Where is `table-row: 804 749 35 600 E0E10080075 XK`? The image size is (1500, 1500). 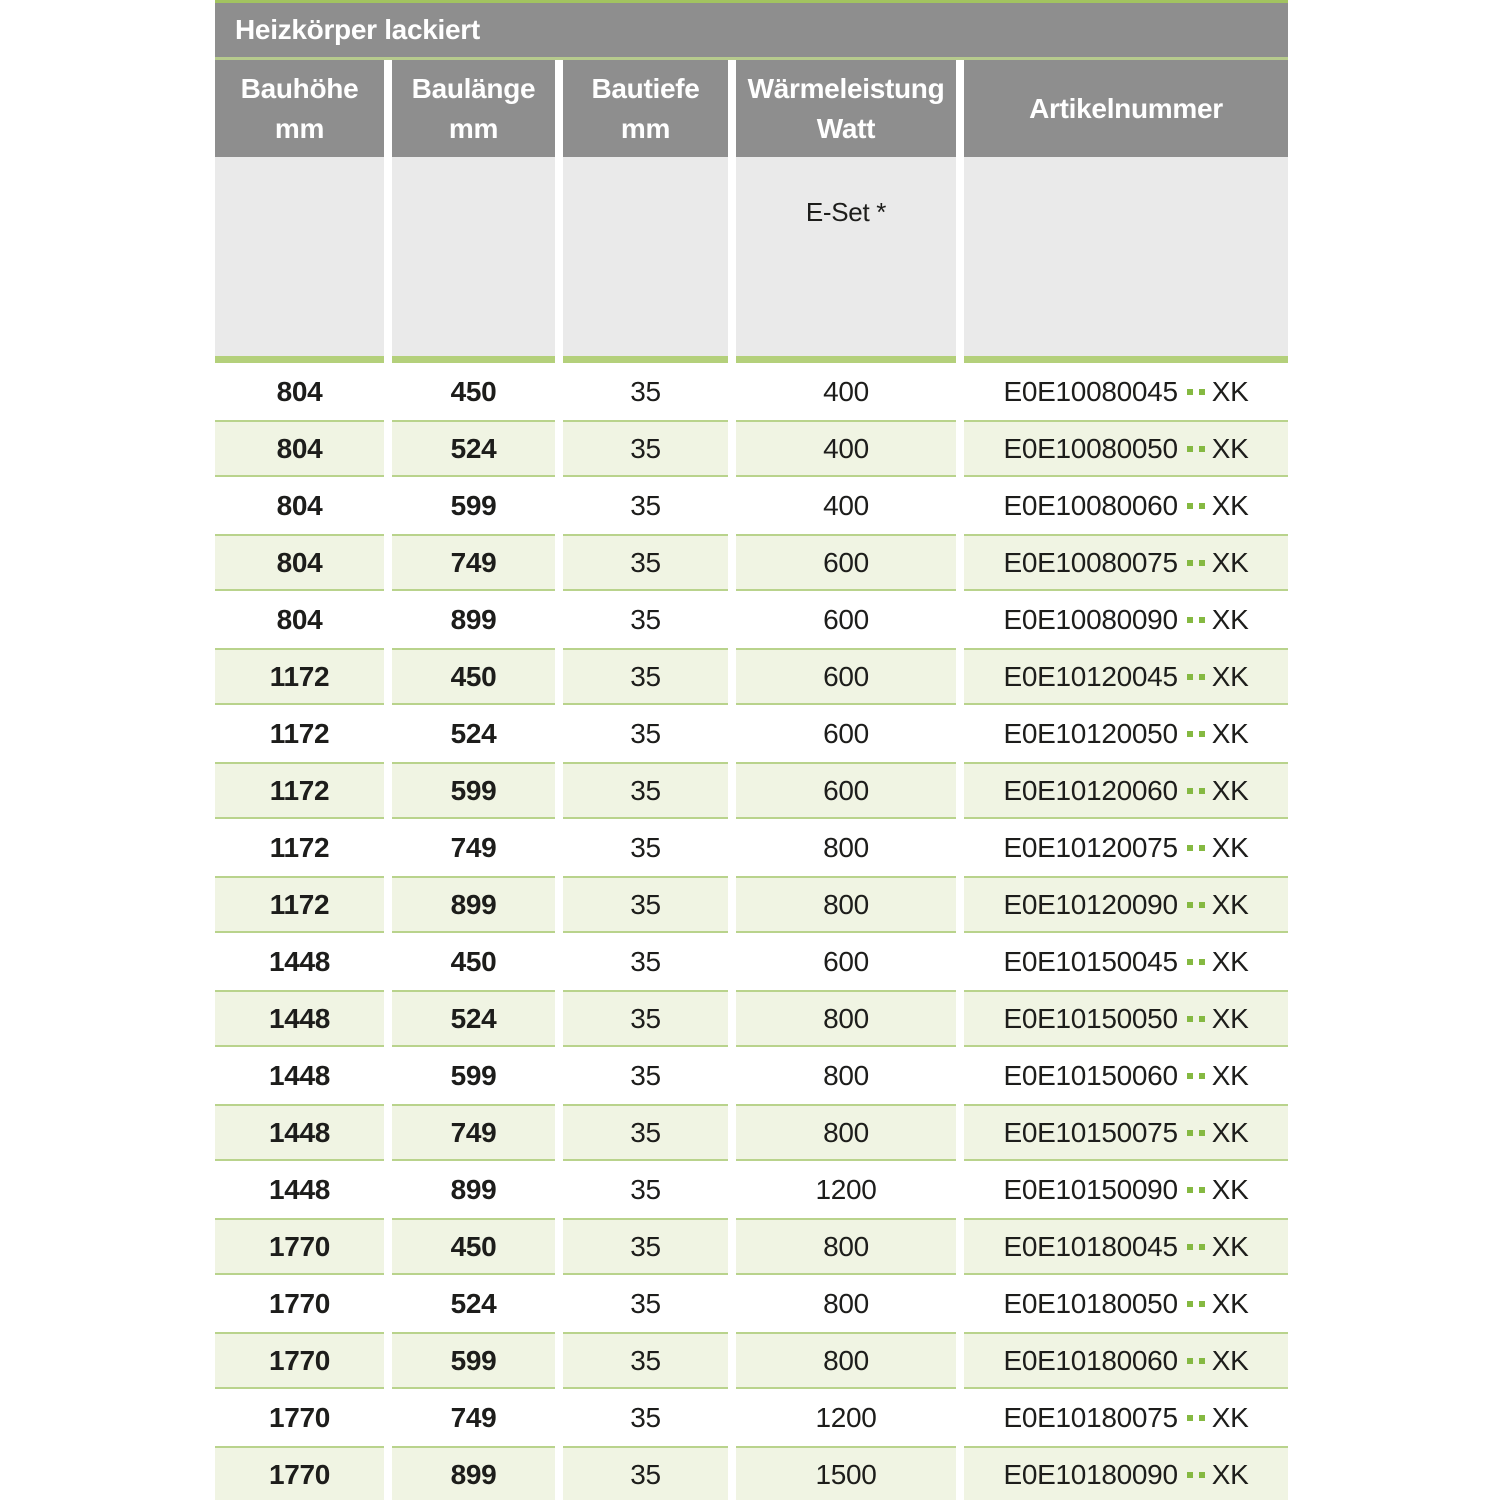
table-row: 804 749 35 600 E0E10080075 XK is located at coordinates (751, 562).